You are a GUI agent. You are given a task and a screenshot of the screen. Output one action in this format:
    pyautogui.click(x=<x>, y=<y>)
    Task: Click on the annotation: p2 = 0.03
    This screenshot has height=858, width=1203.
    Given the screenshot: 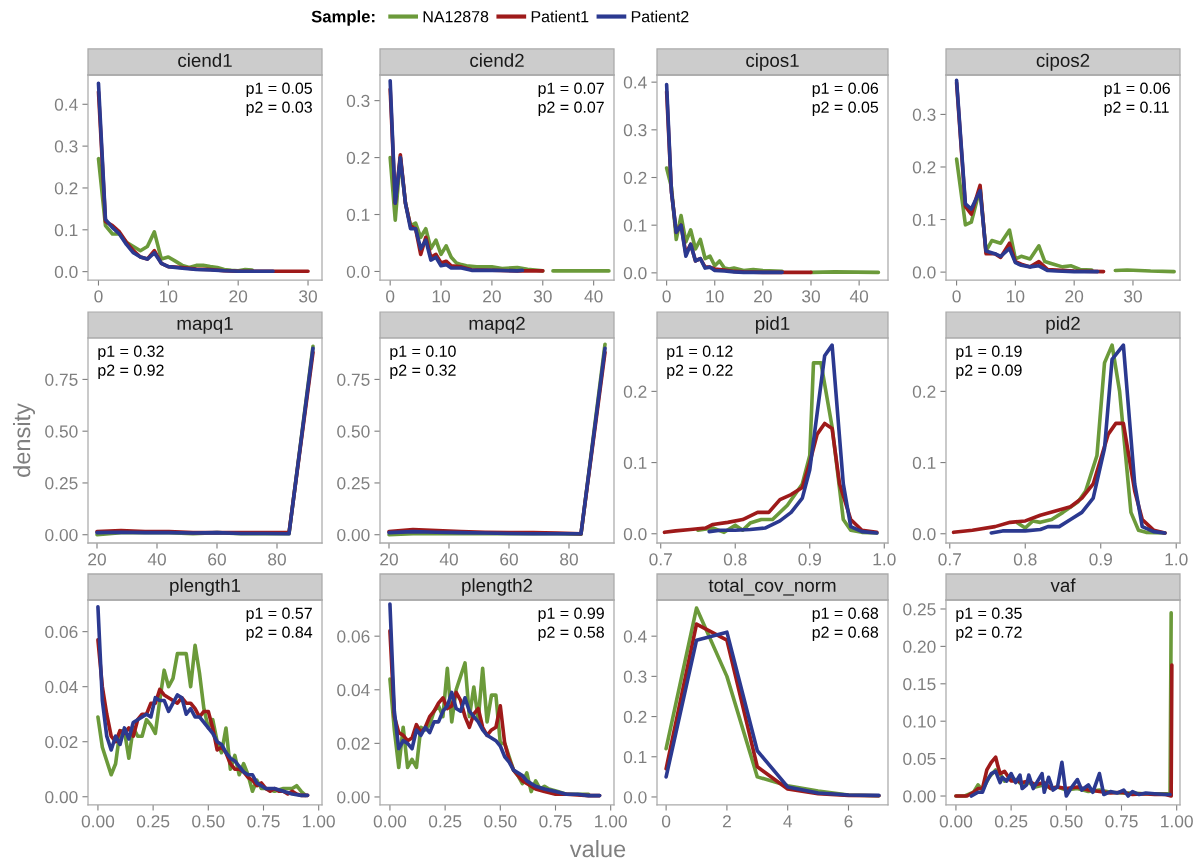 What is the action you would take?
    pyautogui.click(x=279, y=108)
    